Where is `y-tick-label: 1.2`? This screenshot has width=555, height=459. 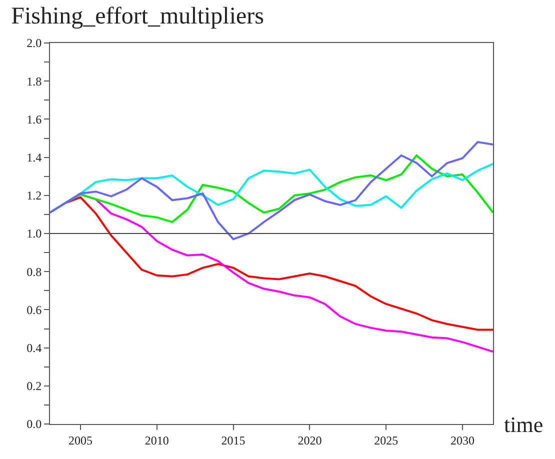
y-tick-label: 1.2 is located at coordinates (34, 195).